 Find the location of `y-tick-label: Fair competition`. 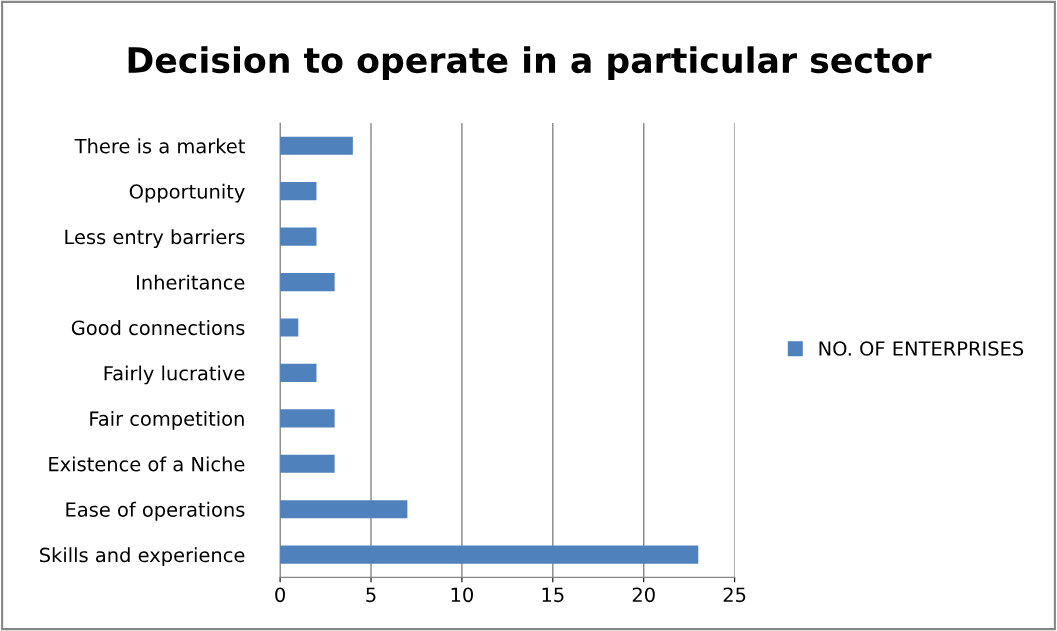

y-tick-label: Fair competition is located at coordinates (167, 420).